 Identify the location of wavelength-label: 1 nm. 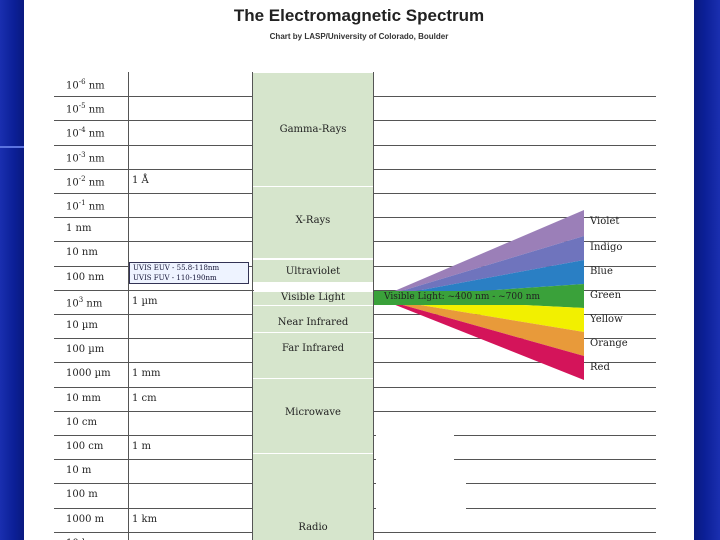
(78, 228).